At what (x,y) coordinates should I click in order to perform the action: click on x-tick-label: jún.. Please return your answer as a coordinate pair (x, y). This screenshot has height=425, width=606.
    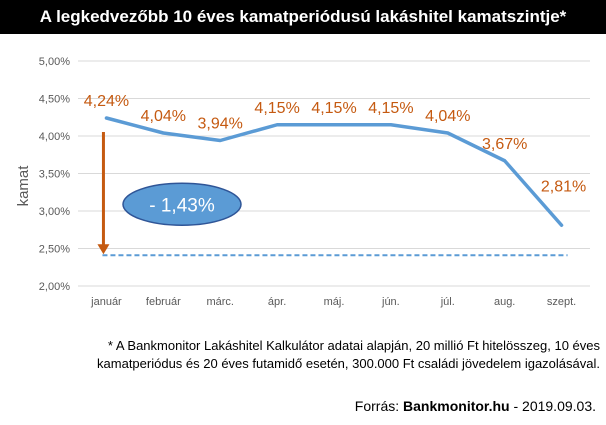
    Looking at the image, I should click on (390, 302).